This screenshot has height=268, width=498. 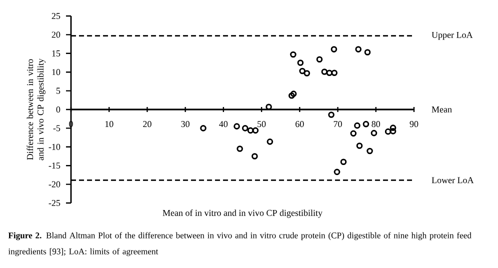 What do you see at coordinates (58, 91) in the screenshot?
I see `y-tick-label: 5` at bounding box center [58, 91].